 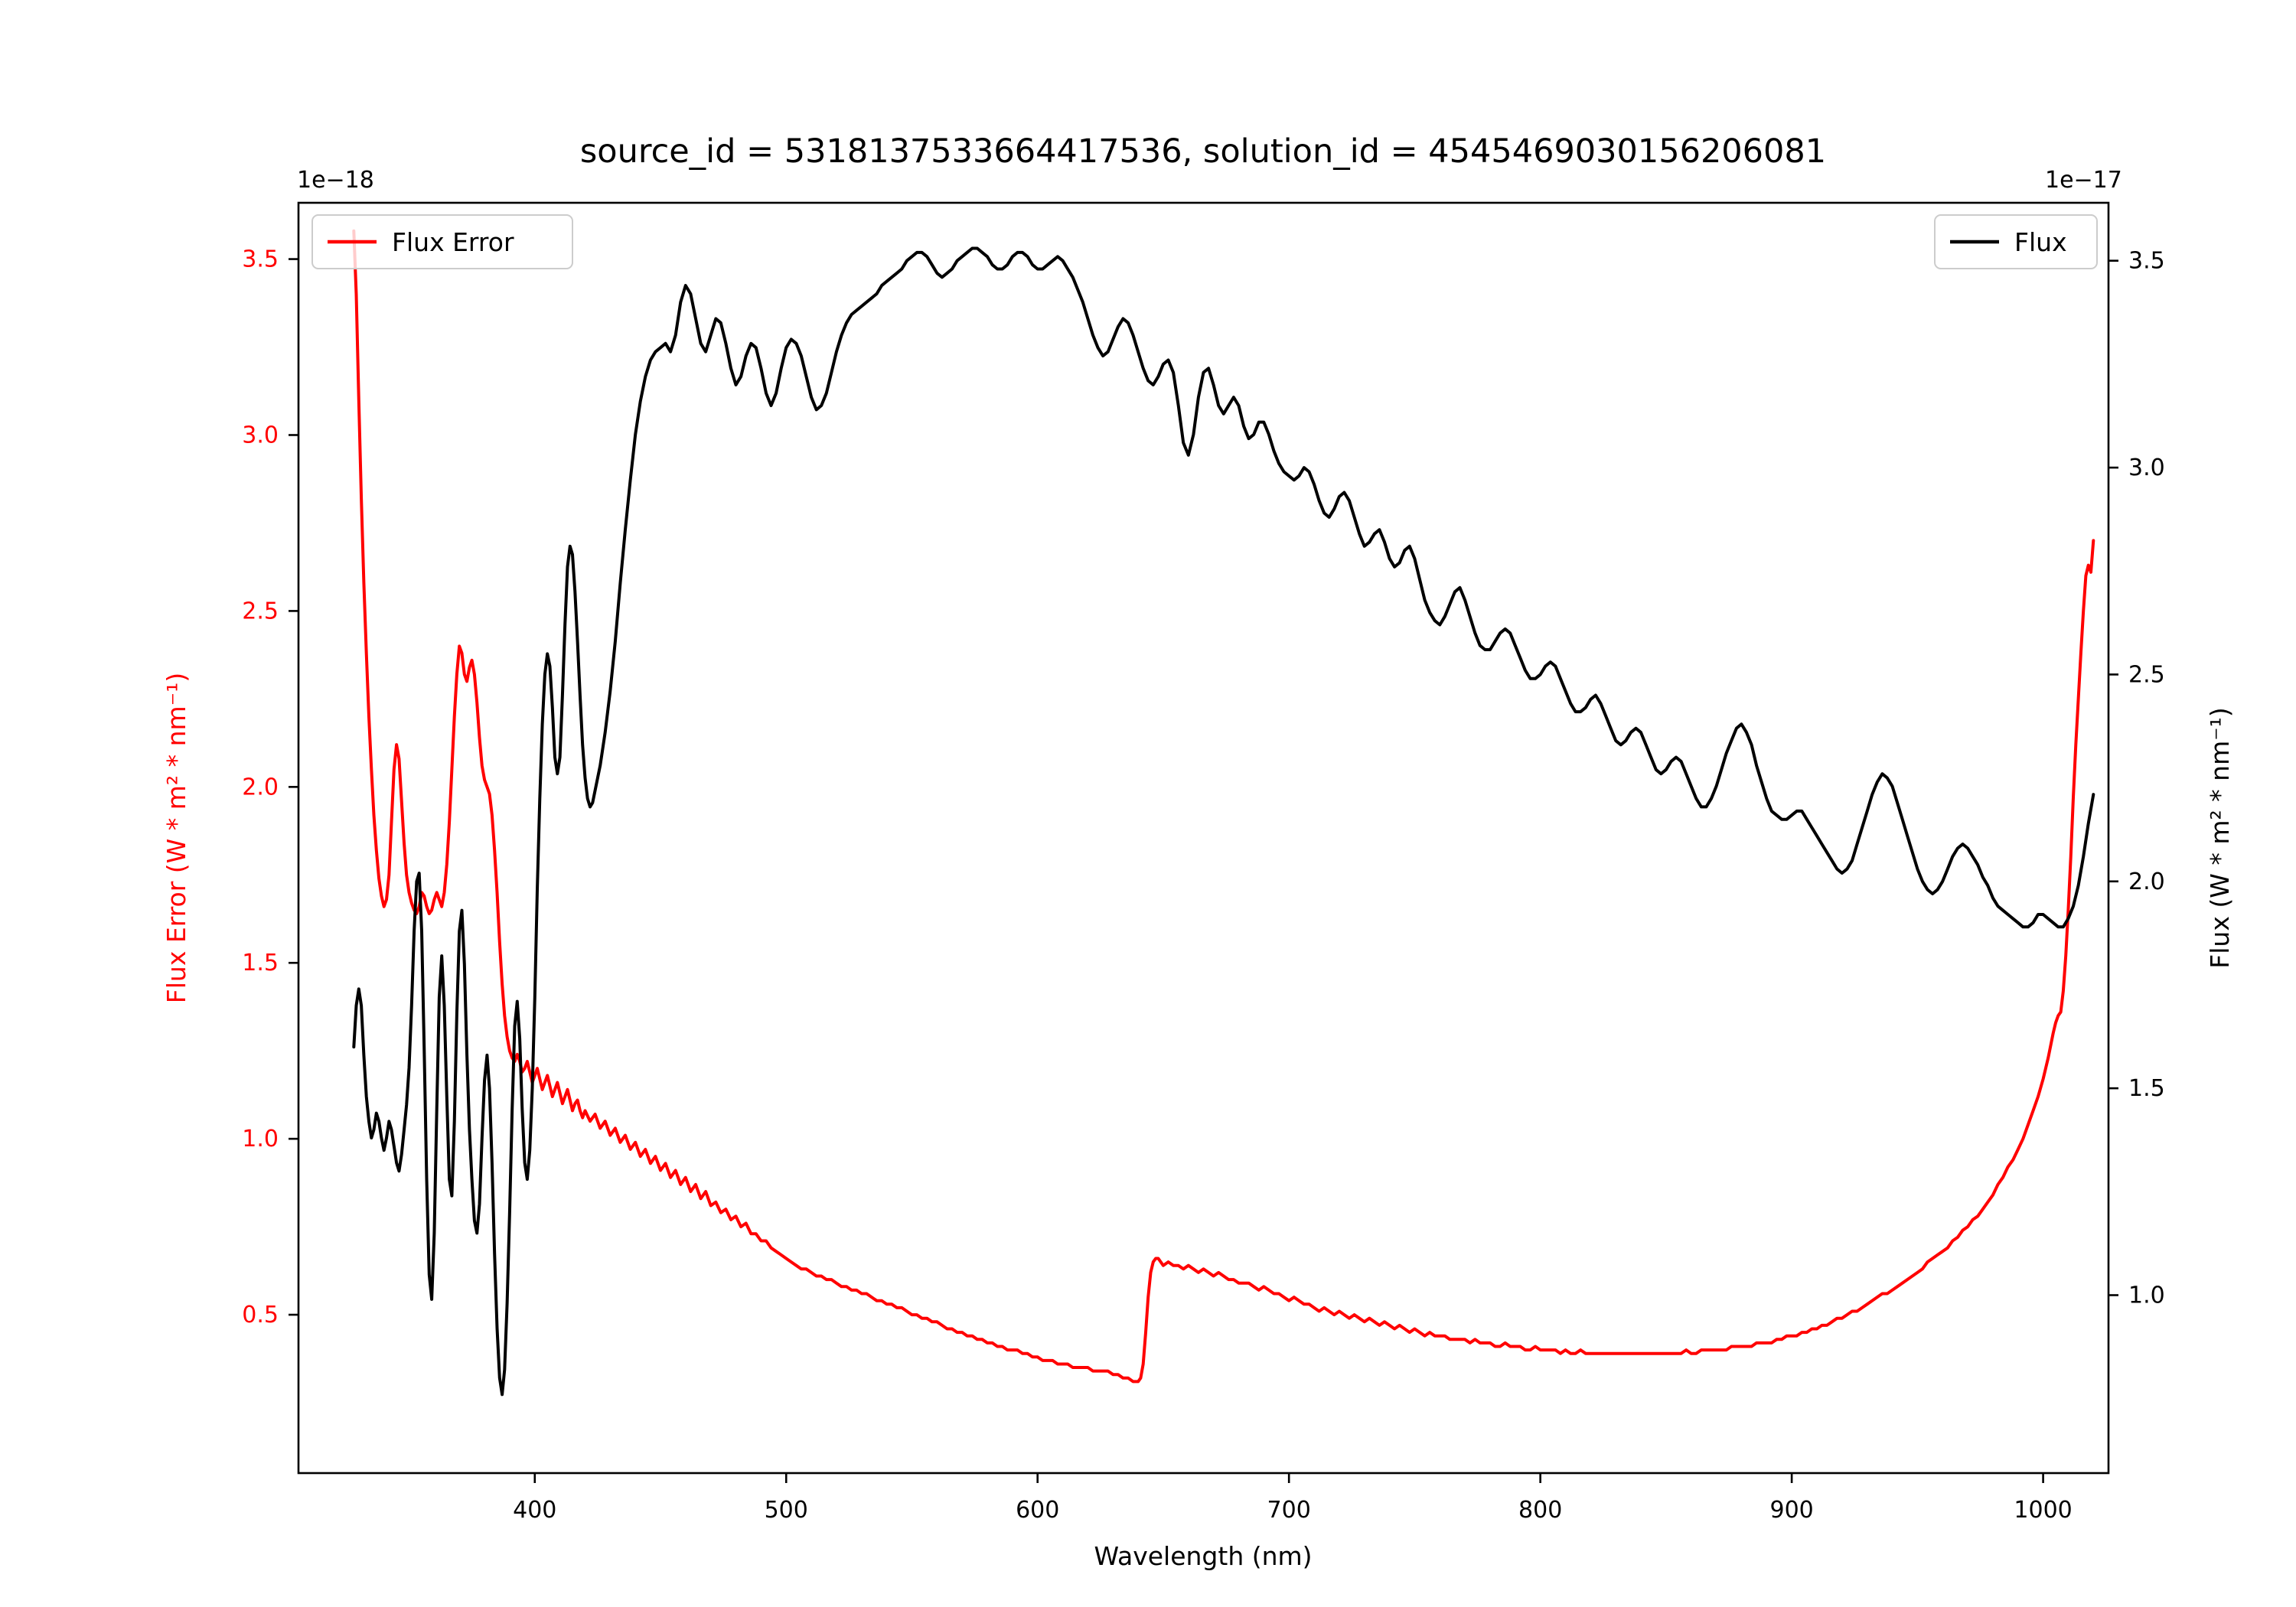 I want to click on right-y-tick-label: 2.5, so click(x=2146, y=675).